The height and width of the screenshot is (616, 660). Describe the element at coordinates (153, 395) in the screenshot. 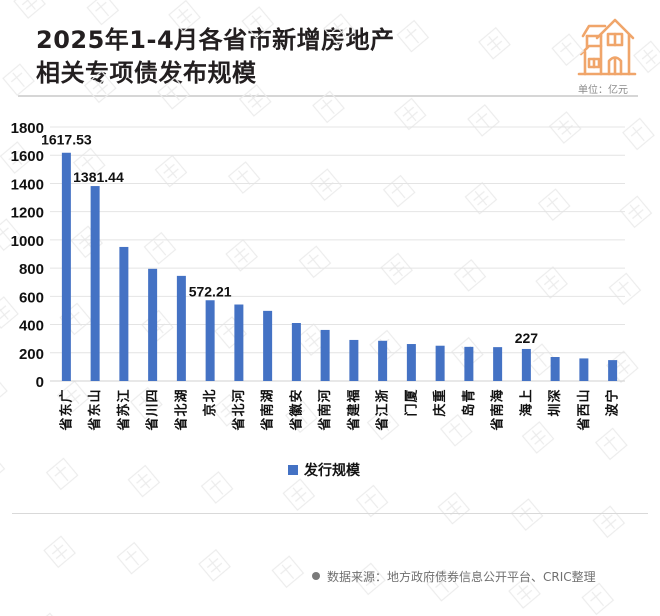

I see `x-tick-label: 四` at that location.